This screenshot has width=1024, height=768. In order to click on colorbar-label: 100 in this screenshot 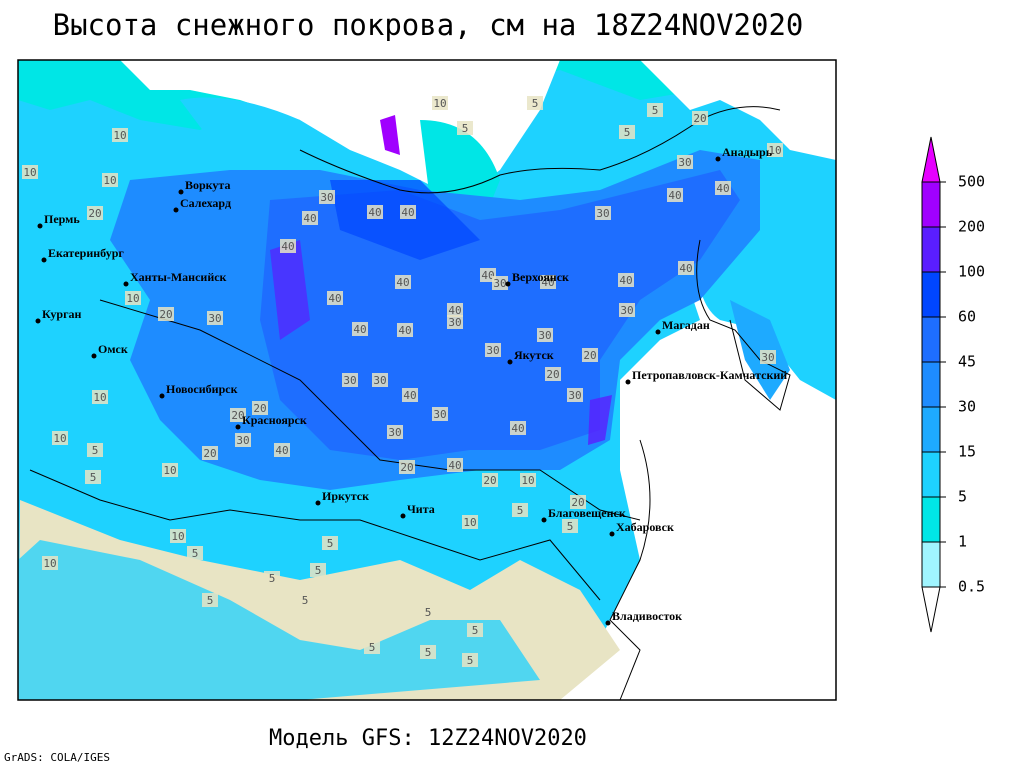, I will do `click(971, 272)`.